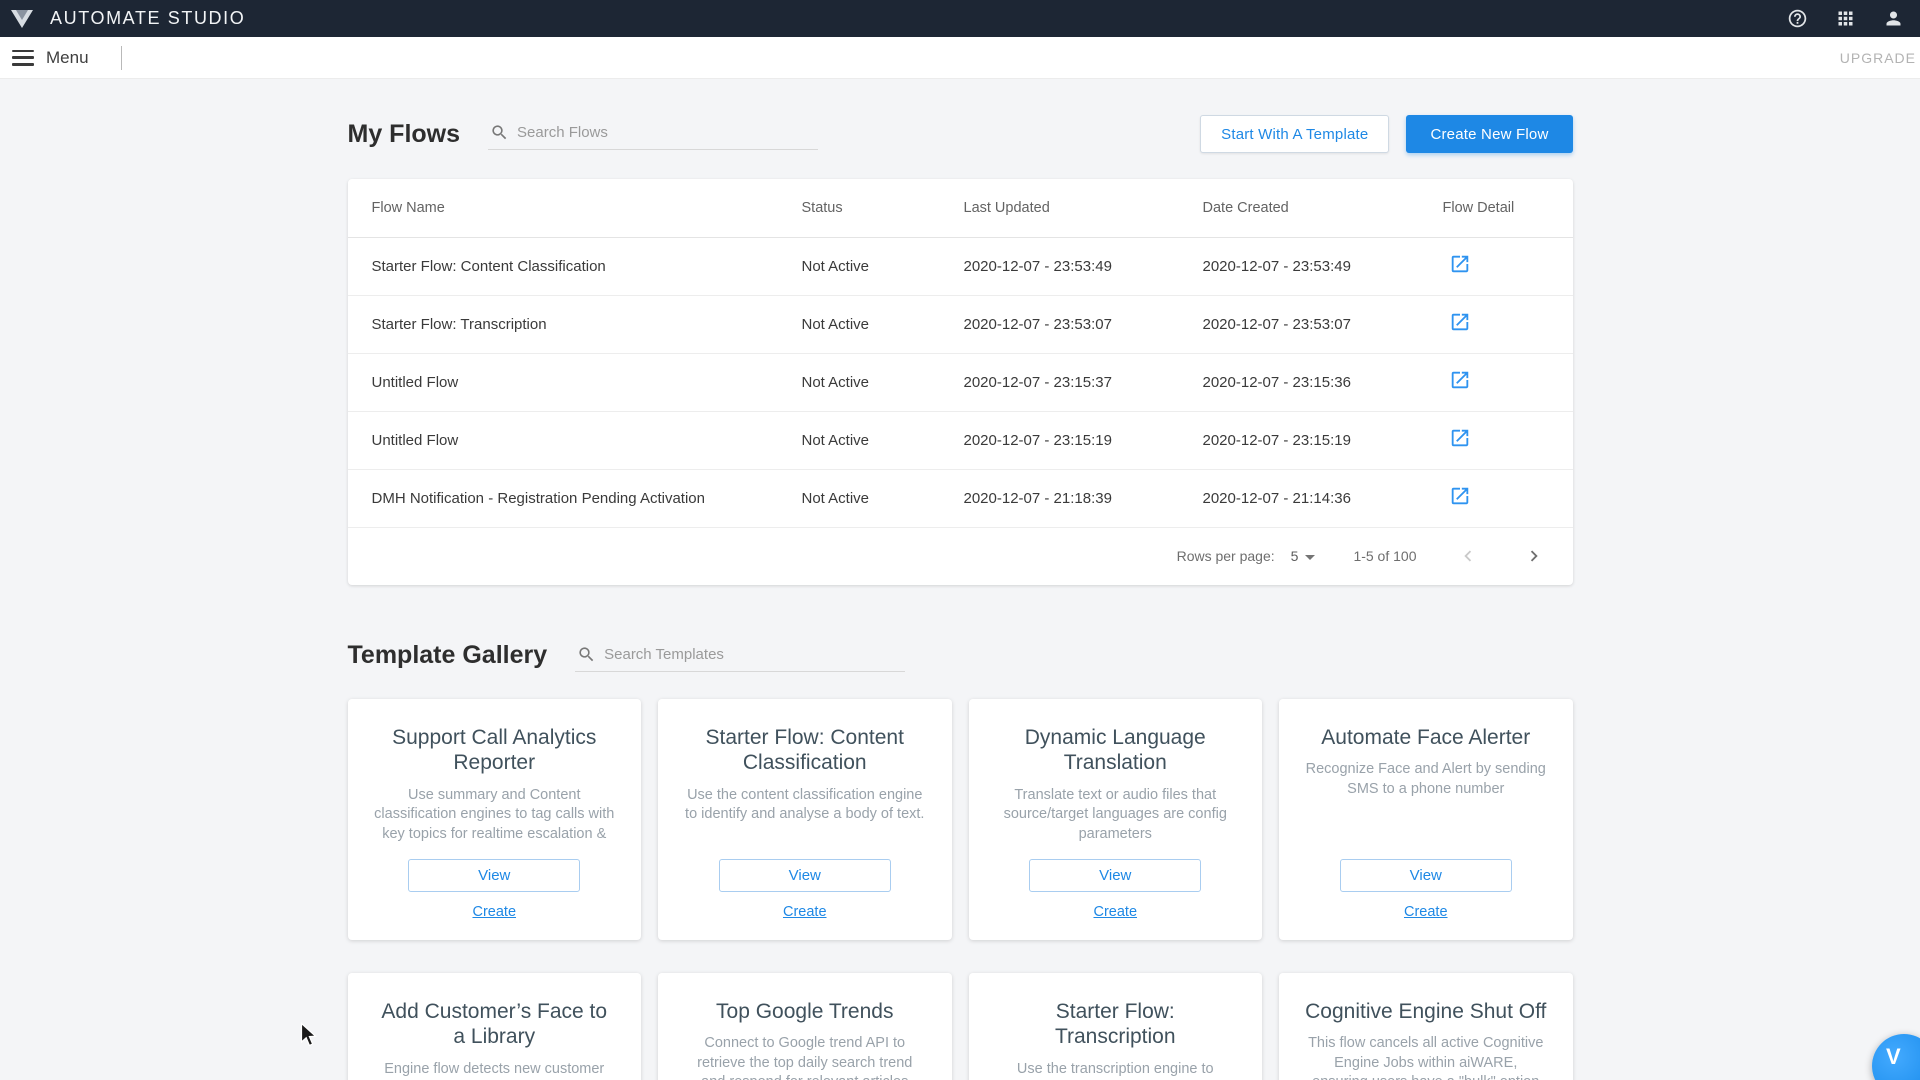  What do you see at coordinates (1495, 208) in the screenshot?
I see `column-flow-detail: Flow Detail` at bounding box center [1495, 208].